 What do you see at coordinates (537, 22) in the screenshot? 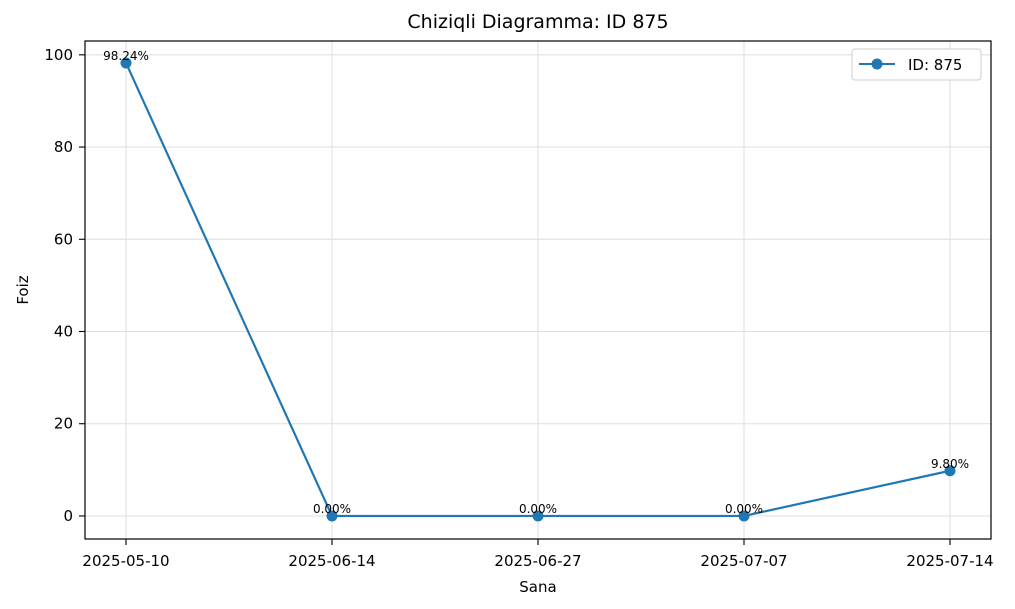
I see `chart-title: Chiziqli Diagramma: ID 875` at bounding box center [537, 22].